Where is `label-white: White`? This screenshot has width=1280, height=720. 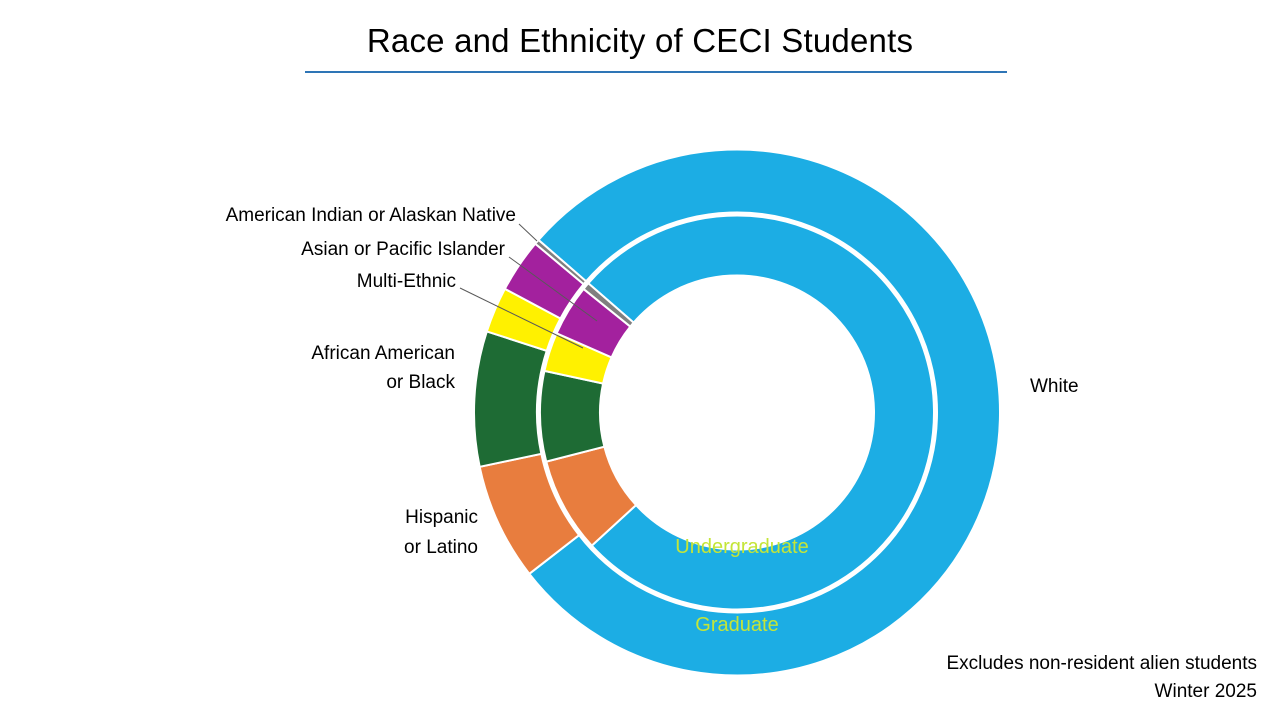
label-white: White is located at coordinates (1054, 386).